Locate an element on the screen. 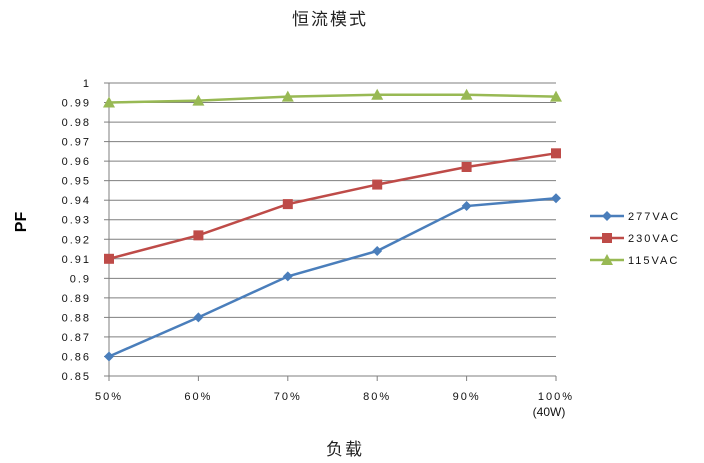  series-115VAC is located at coordinates (332, 98).